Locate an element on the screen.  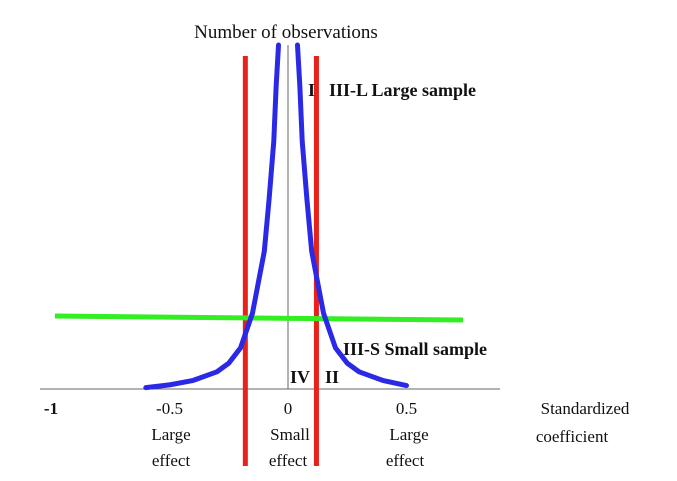
effect-label-center-line2: effect is located at coordinates (288, 460).